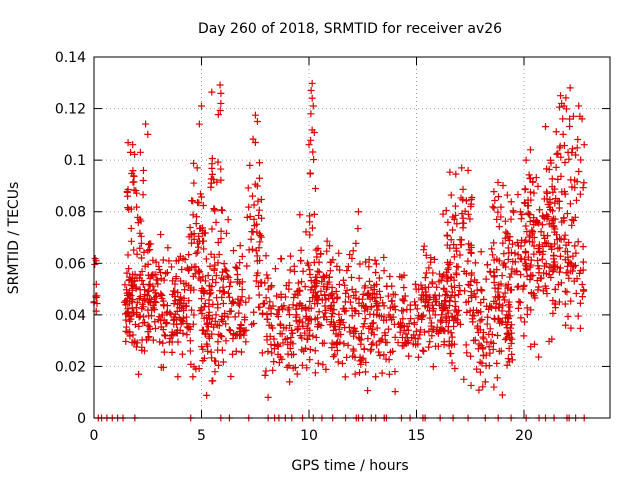 Image resolution: width=640 pixels, height=485 pixels. I want to click on x-tick-label: 15, so click(417, 436).